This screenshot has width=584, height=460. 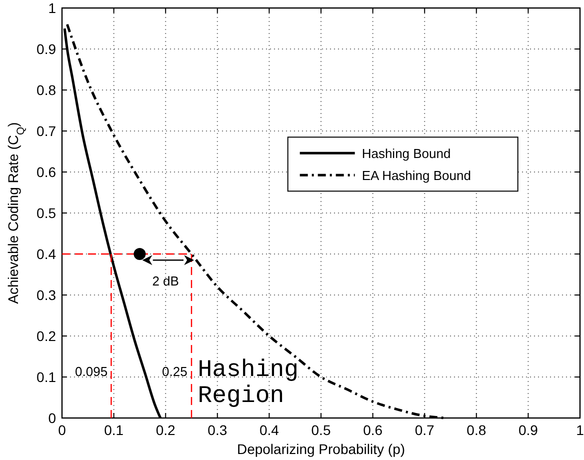 What do you see at coordinates (321, 449) in the screenshot?
I see `x-axis-title: Depolarizing Probability (p)` at bounding box center [321, 449].